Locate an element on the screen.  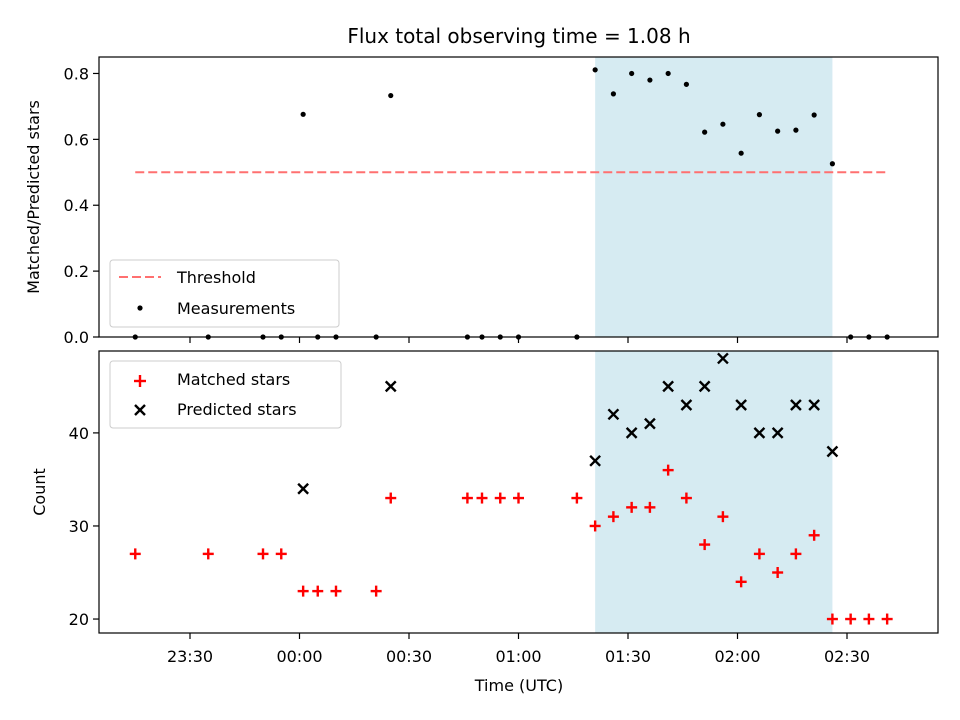
bottom-y-ticks: 20 30 40 is located at coordinates (84, 526).